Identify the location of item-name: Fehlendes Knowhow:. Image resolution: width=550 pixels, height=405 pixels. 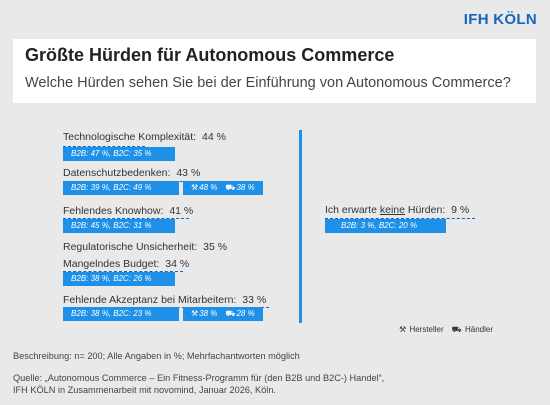
(113, 211).